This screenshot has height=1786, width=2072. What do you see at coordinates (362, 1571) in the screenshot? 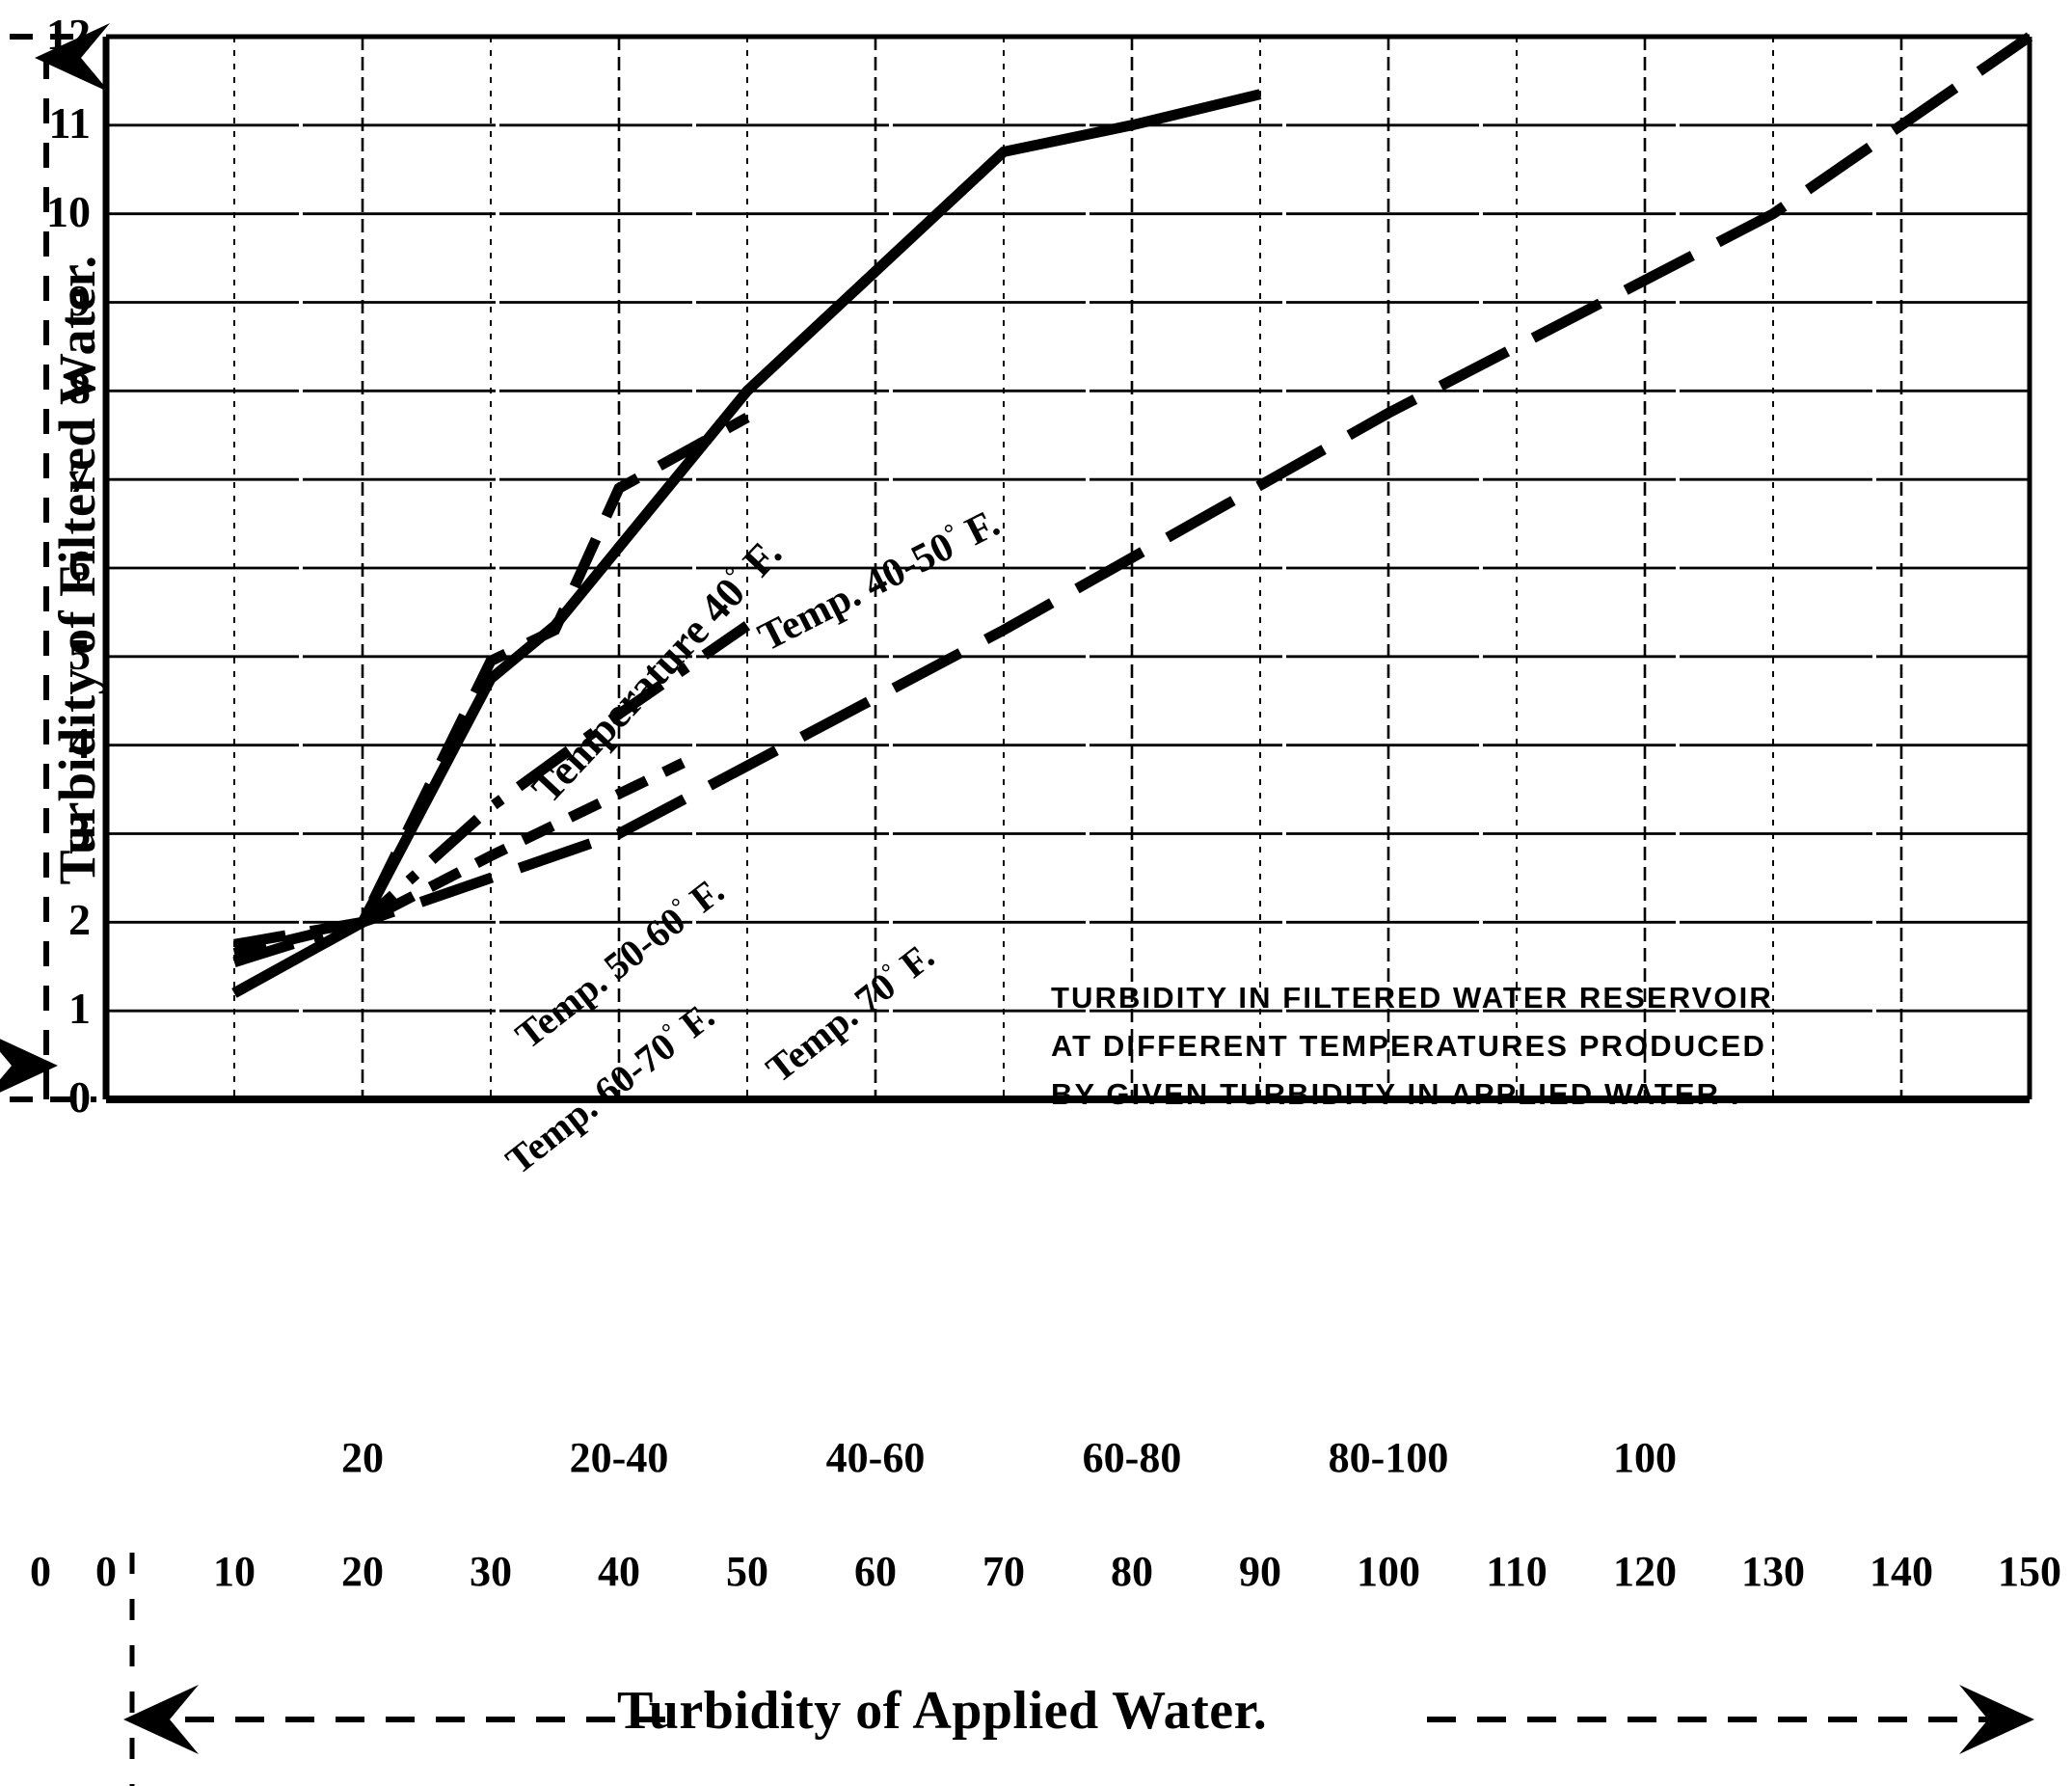
I see `x-tick-label: 20` at bounding box center [362, 1571].